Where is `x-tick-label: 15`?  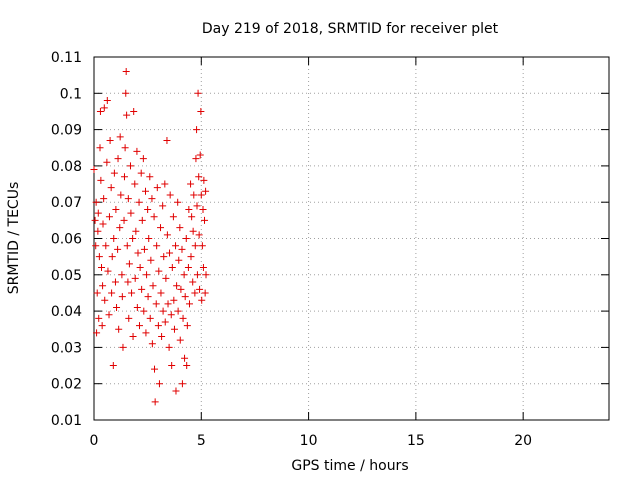 x-tick-label: 15 is located at coordinates (416, 441).